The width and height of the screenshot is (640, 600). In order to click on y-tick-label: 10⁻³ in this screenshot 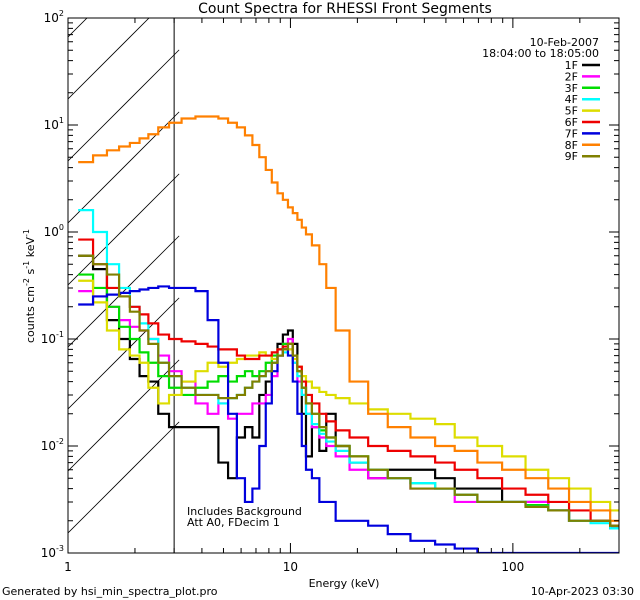, I will do `click(52, 552)`.